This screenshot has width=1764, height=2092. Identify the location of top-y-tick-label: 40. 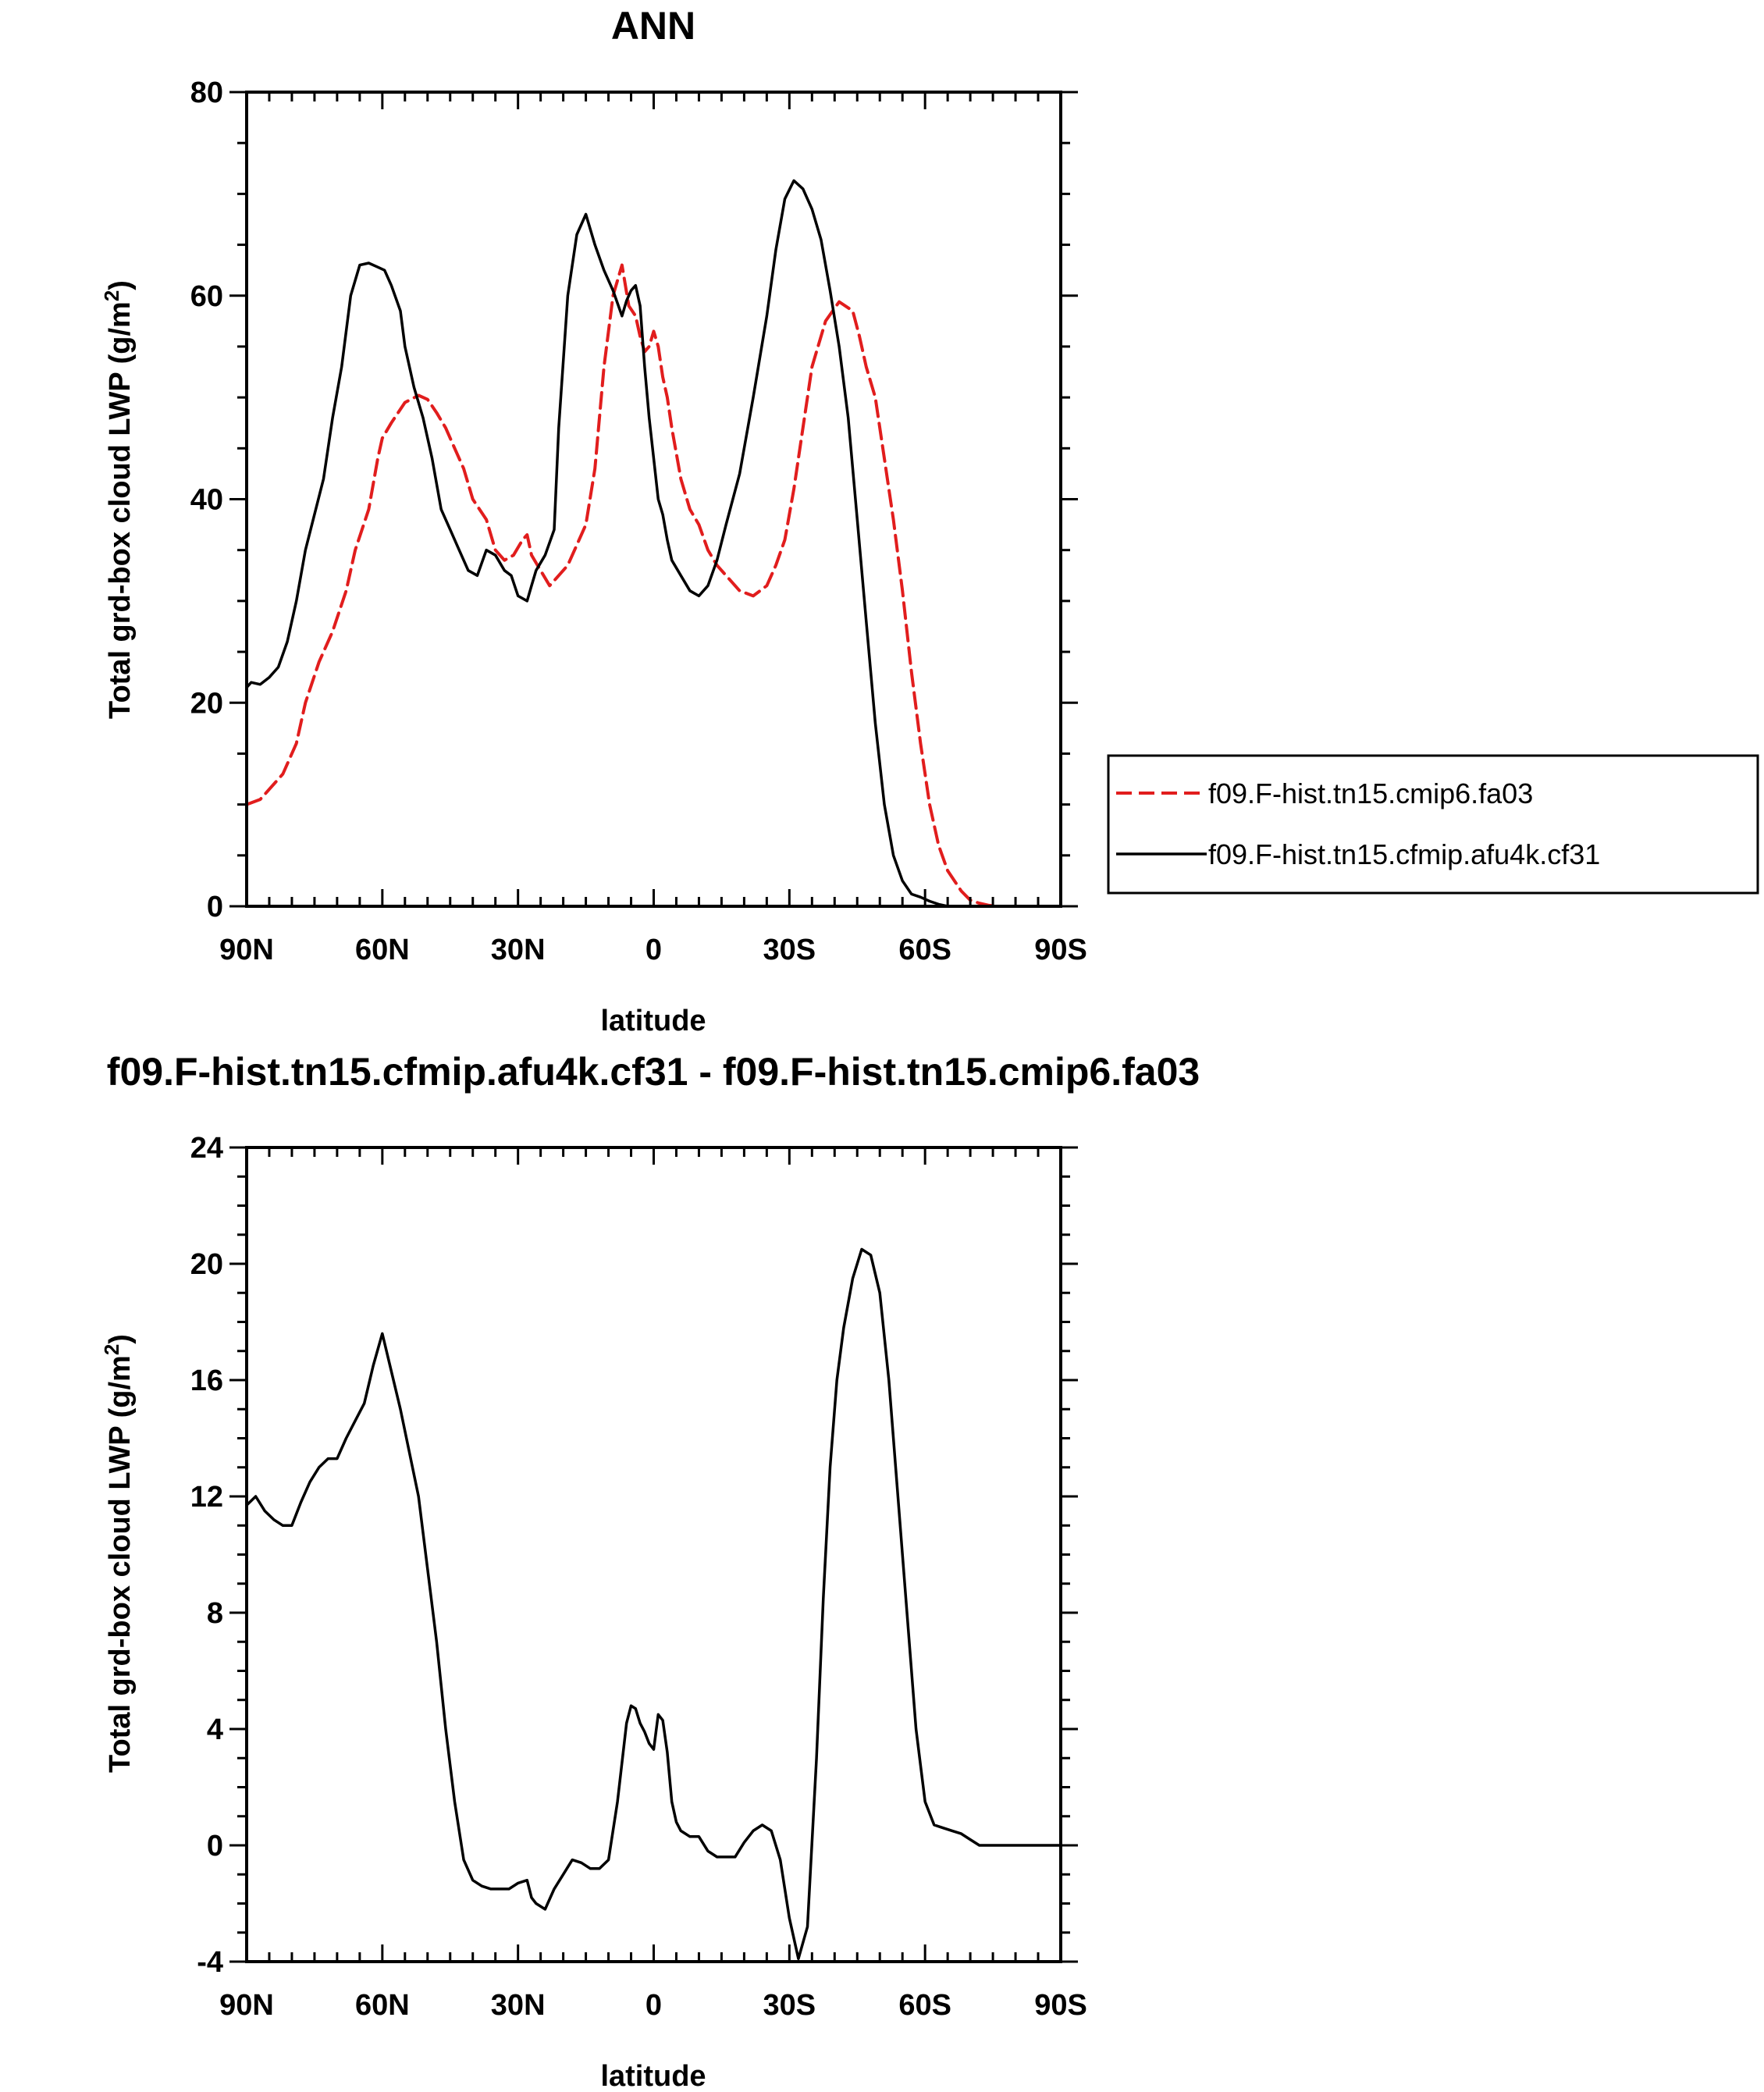
(206, 500).